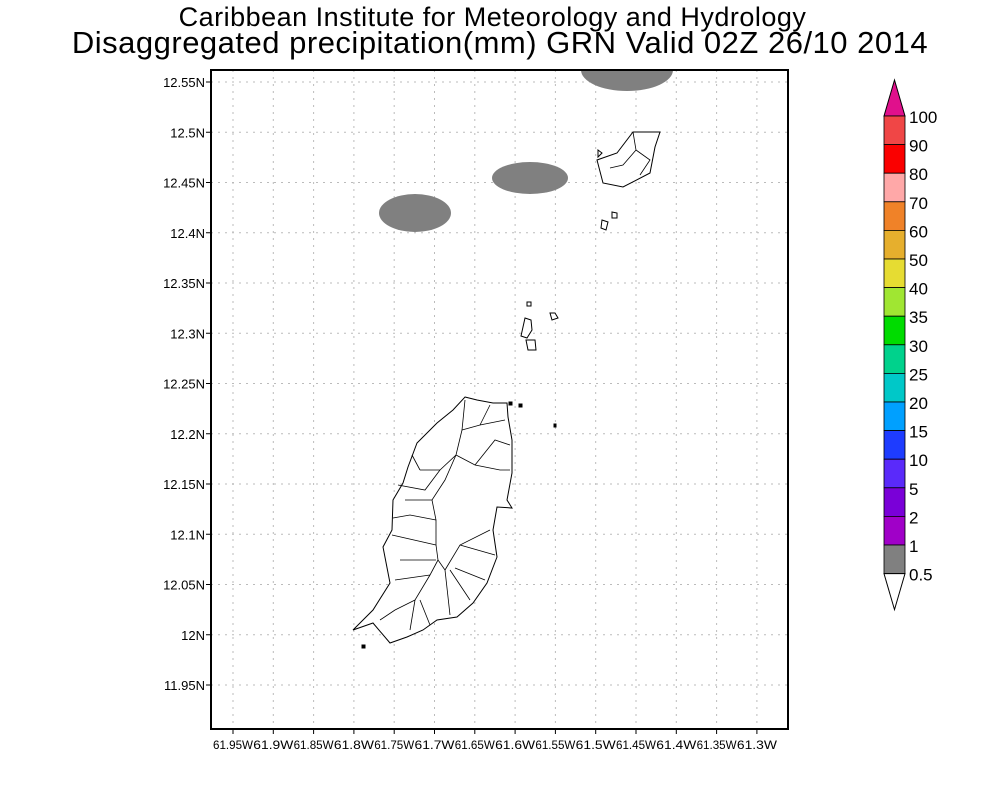 The height and width of the screenshot is (800, 1000). What do you see at coordinates (918, 460) in the screenshot?
I see `colorbar-label: 10` at bounding box center [918, 460].